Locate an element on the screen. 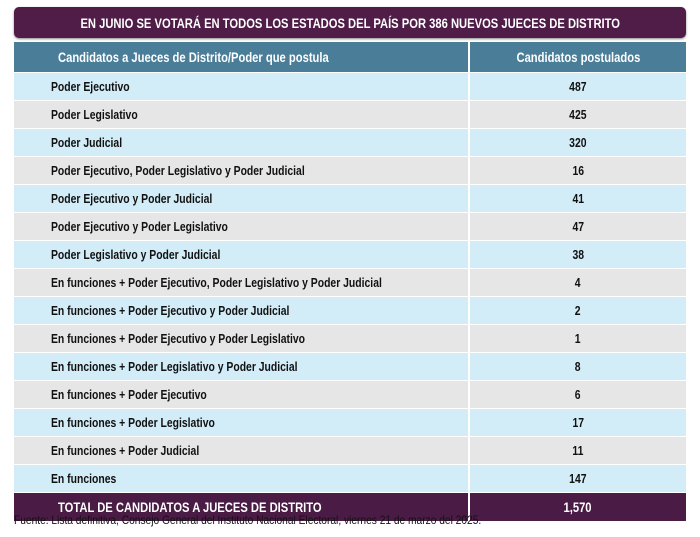  row-value-cell: 1 is located at coordinates (578, 338).